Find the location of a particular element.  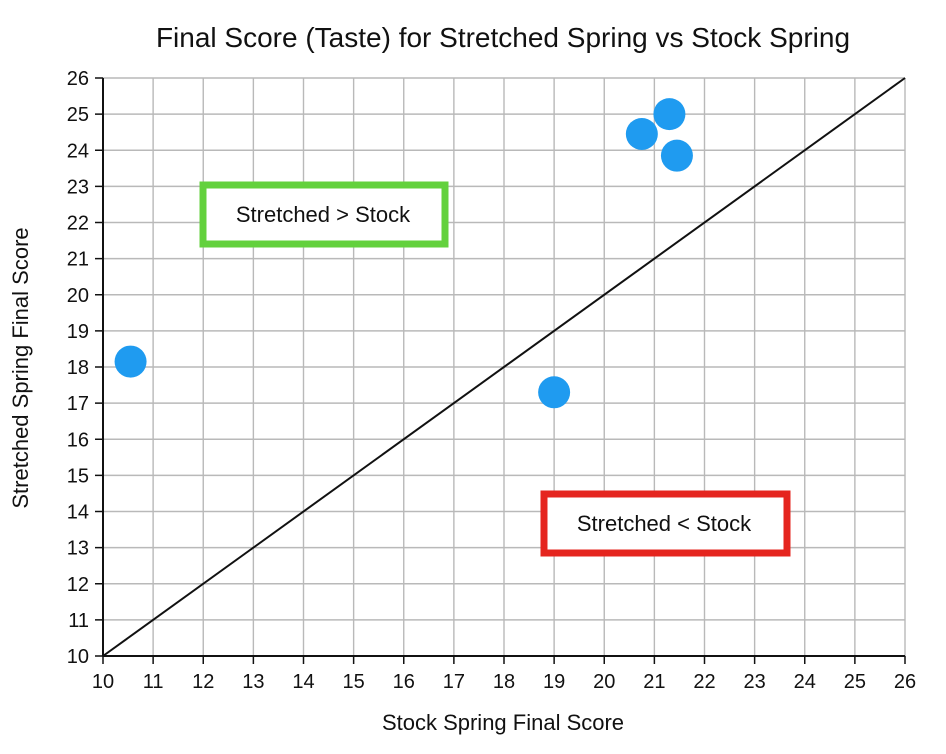

x-tick-label: 17 is located at coordinates (454, 682).